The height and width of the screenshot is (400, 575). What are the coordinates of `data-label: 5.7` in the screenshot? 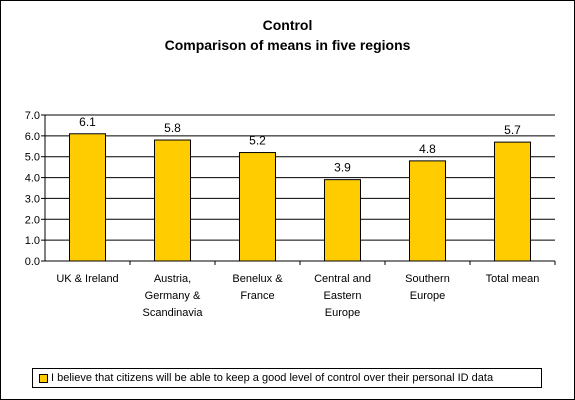 It's located at (512, 130).